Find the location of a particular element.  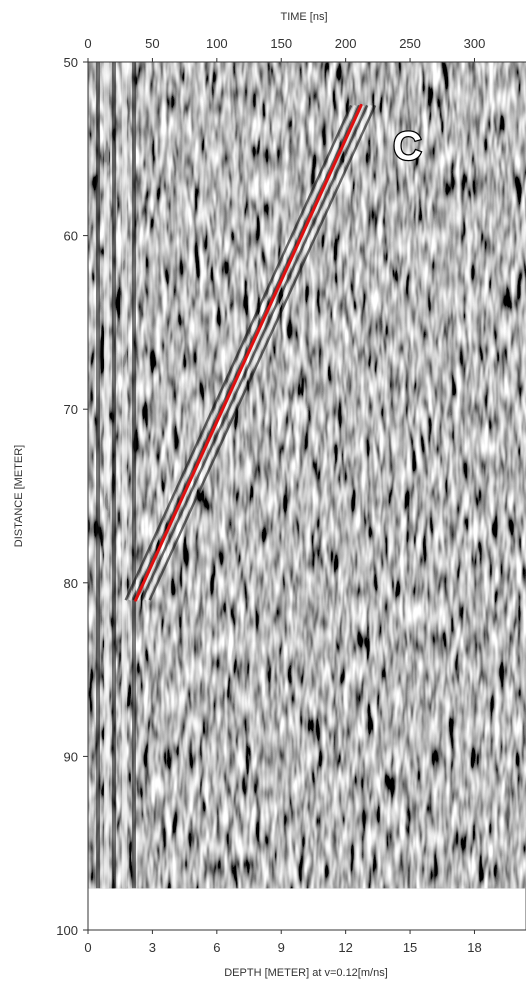

surface-reflection-bands is located at coordinates (116, 475).